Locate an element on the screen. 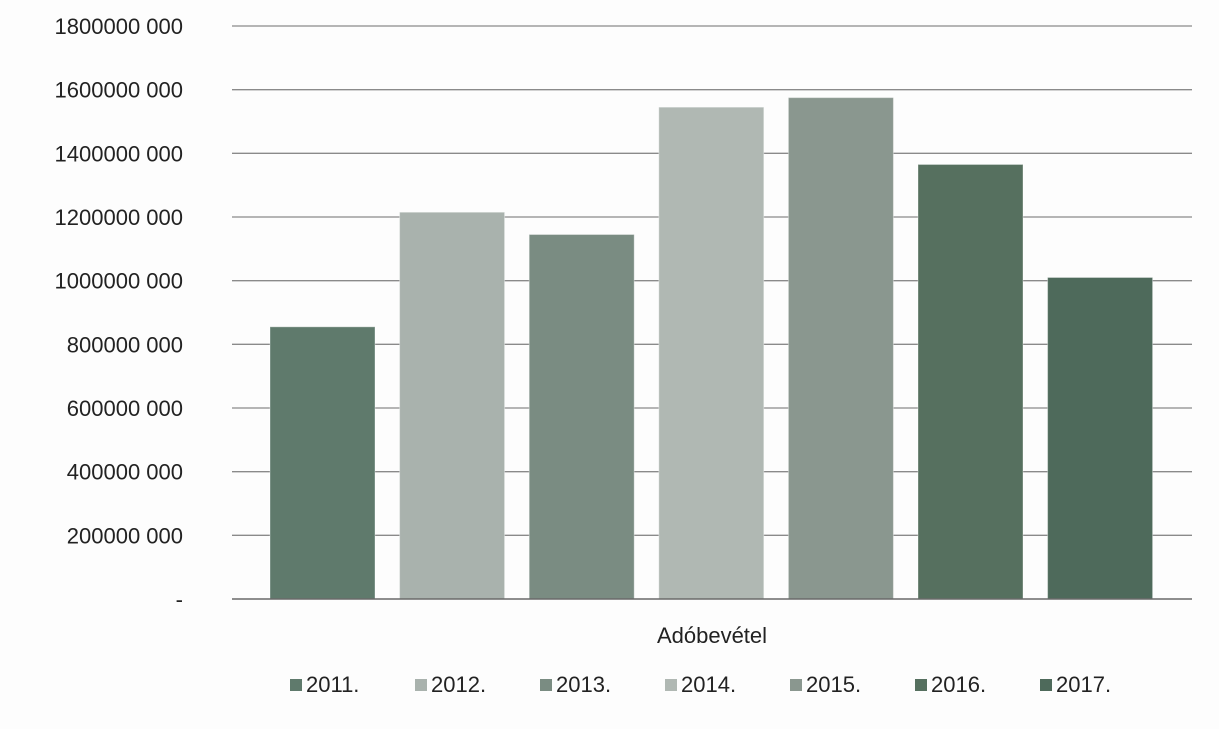 The image size is (1219, 729). y-tick-label: 400000 000 is located at coordinates (125, 472).